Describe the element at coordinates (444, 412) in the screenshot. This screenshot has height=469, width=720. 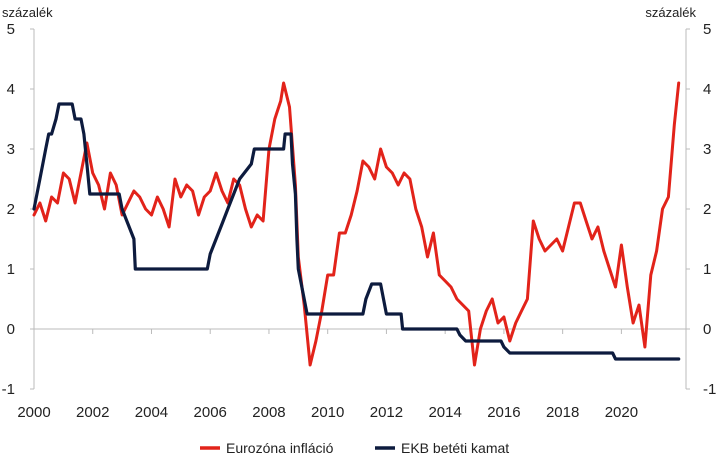
I see `x-tick-label: 2014` at that location.